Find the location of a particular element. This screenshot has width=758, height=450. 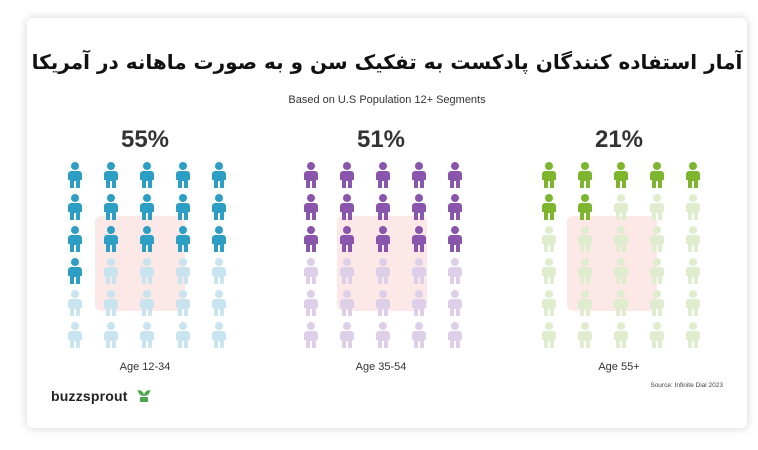

percent-label: 51% is located at coordinates (381, 139).